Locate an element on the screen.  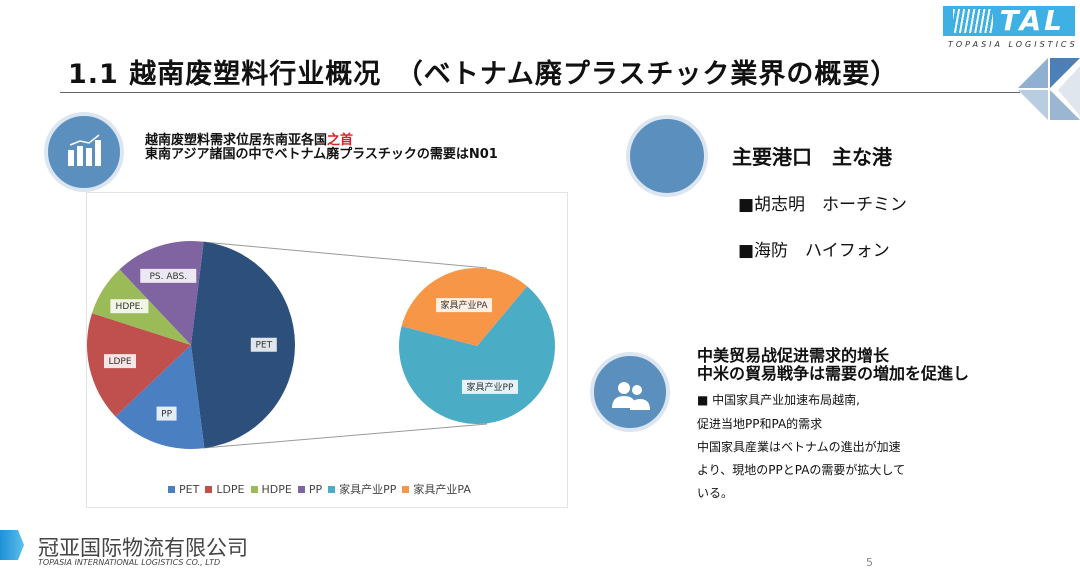
trade-text-line: より、現地のPPとPAの需要が拡大して is located at coordinates (801, 470).